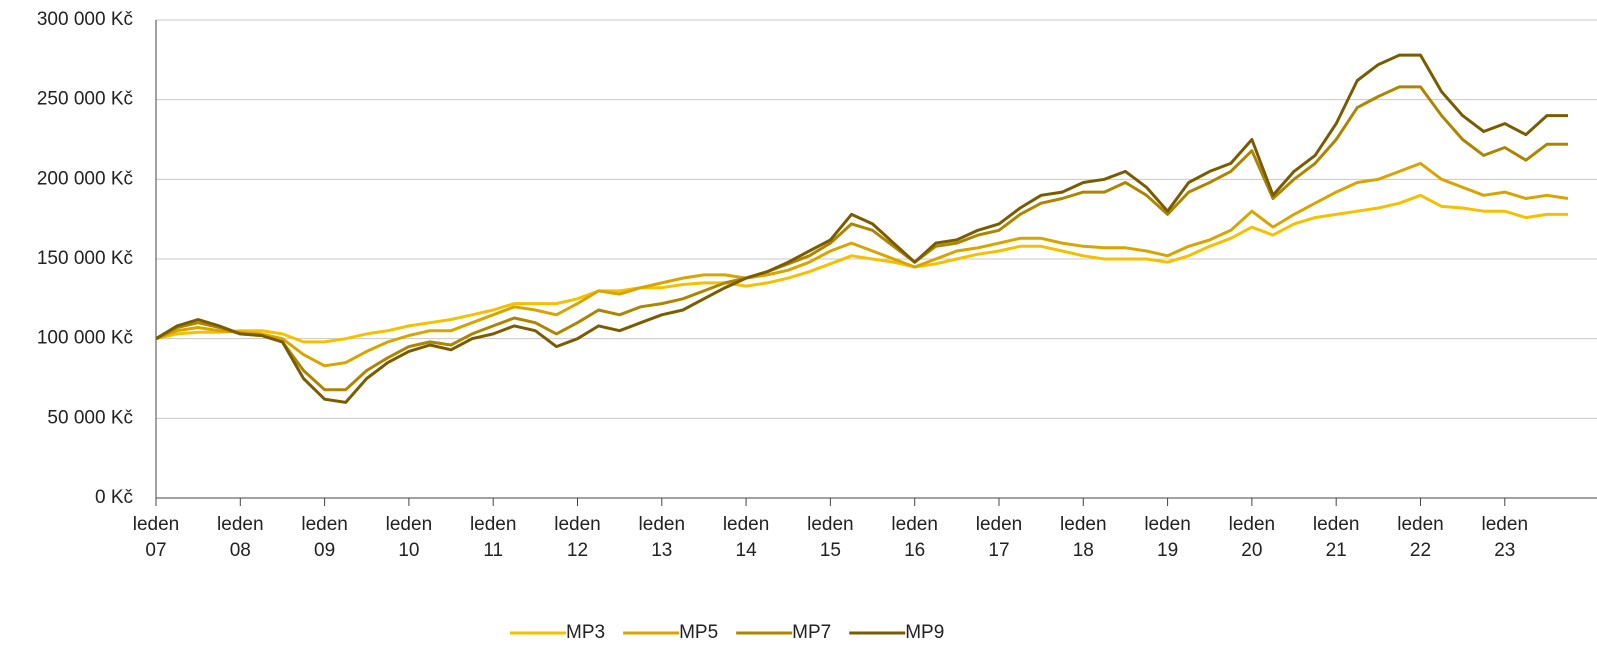 This screenshot has width=1597, height=655. What do you see at coordinates (1252, 537) in the screenshot?
I see `x-tick-label: leden 20` at bounding box center [1252, 537].